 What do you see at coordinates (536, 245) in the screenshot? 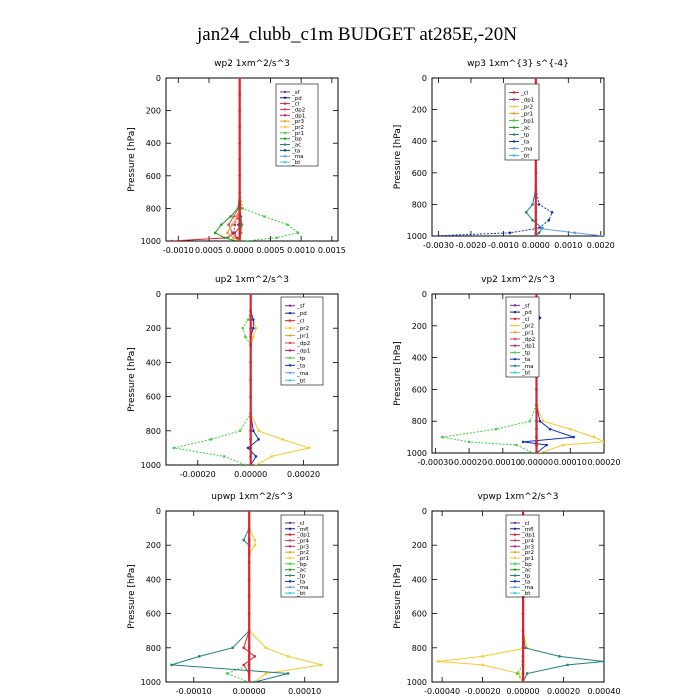
I see `x-tick-label: 0.0000` at bounding box center [536, 245].